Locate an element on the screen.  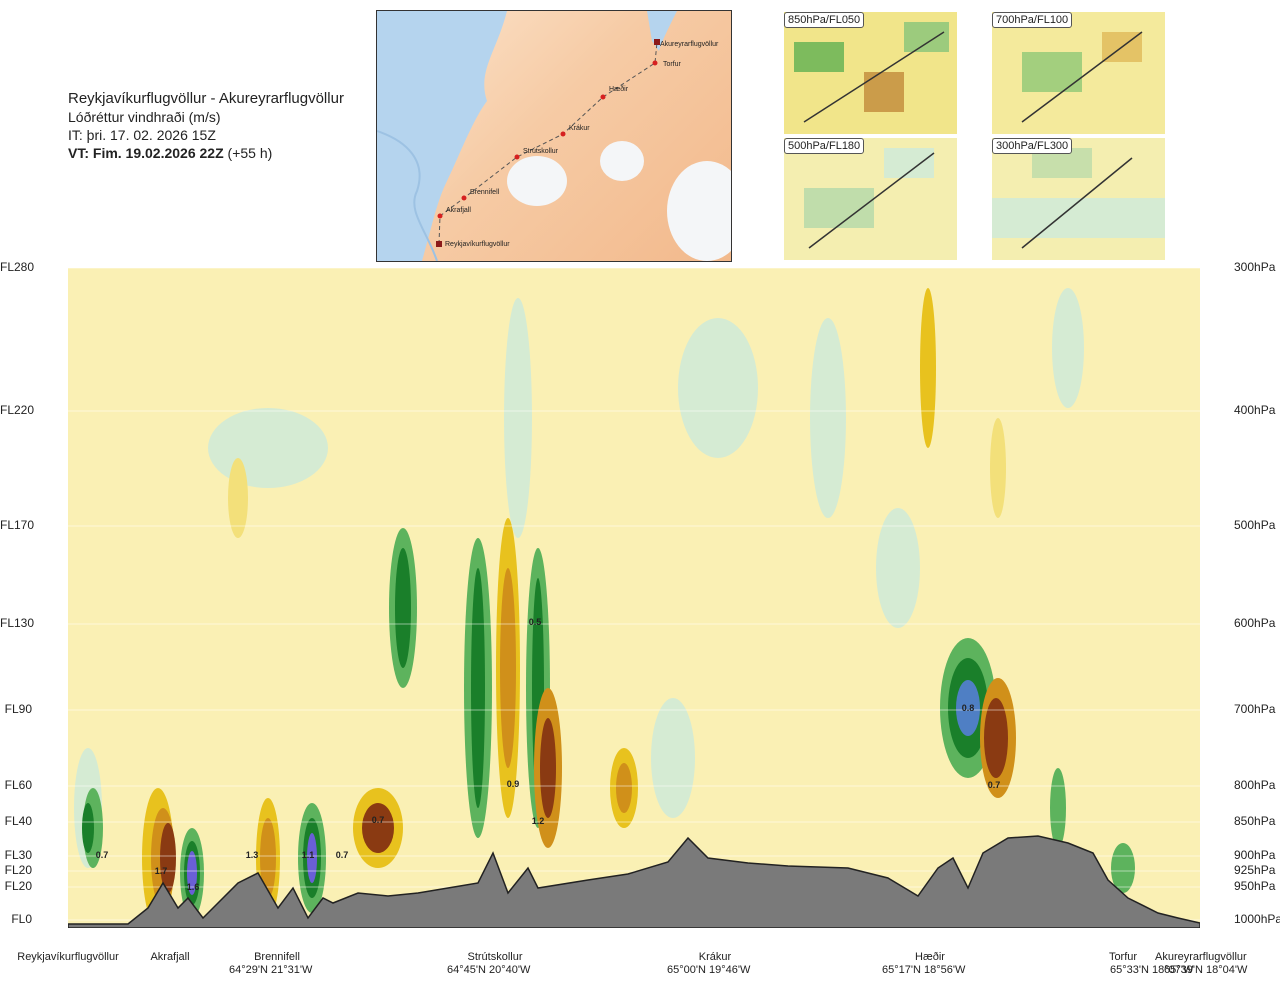
panel-300-graphic is located at coordinates (1078, 199).